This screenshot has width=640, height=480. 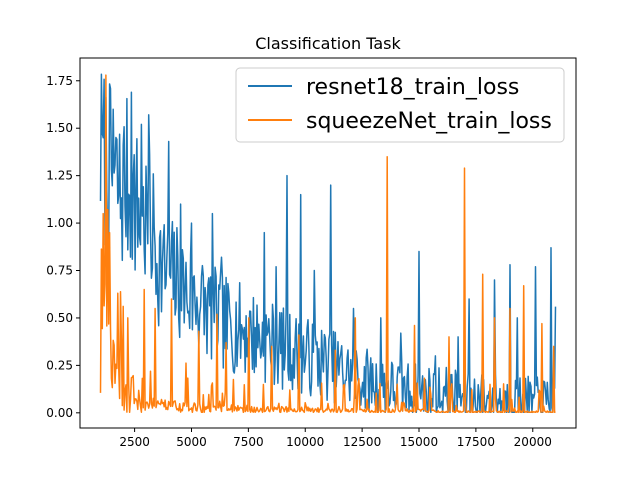 I want to click on legend-box, so click(x=400, y=105).